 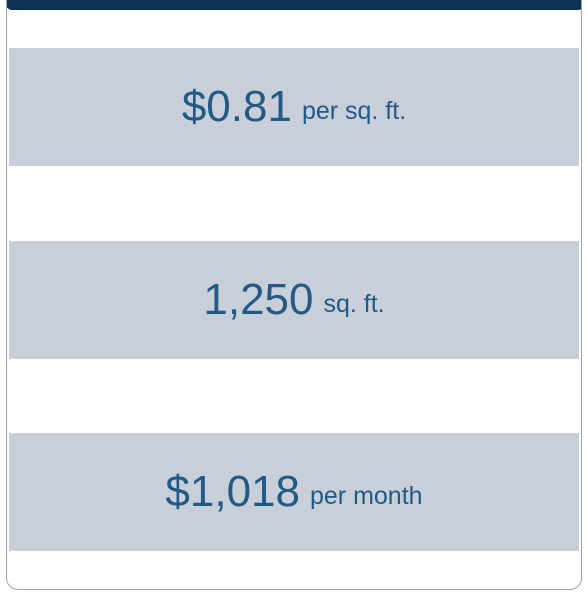 I want to click on header-bar, so click(x=294, y=5).